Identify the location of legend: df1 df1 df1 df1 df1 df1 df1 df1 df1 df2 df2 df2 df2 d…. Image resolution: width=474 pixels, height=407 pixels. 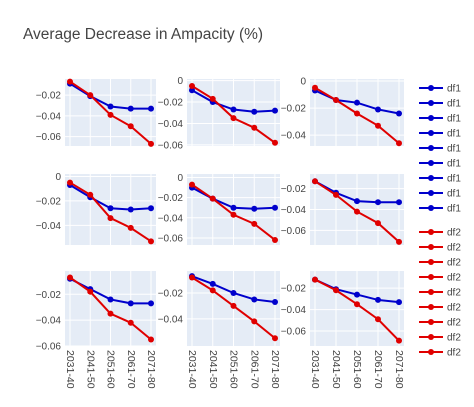
(440, 221).